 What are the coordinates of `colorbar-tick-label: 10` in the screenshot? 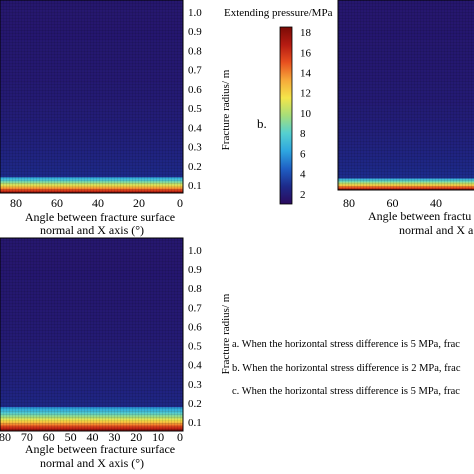 It's located at (306, 114).